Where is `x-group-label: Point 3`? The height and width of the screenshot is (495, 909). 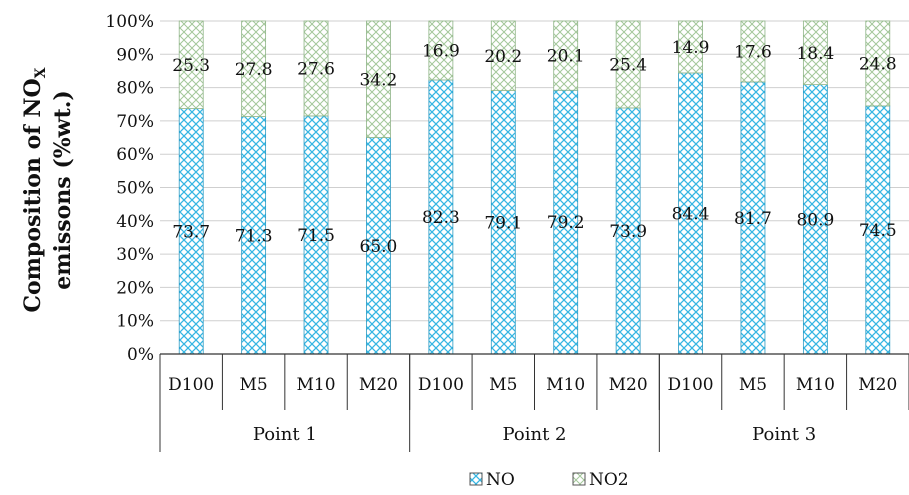
x-group-label: Point 3 is located at coordinates (784, 434).